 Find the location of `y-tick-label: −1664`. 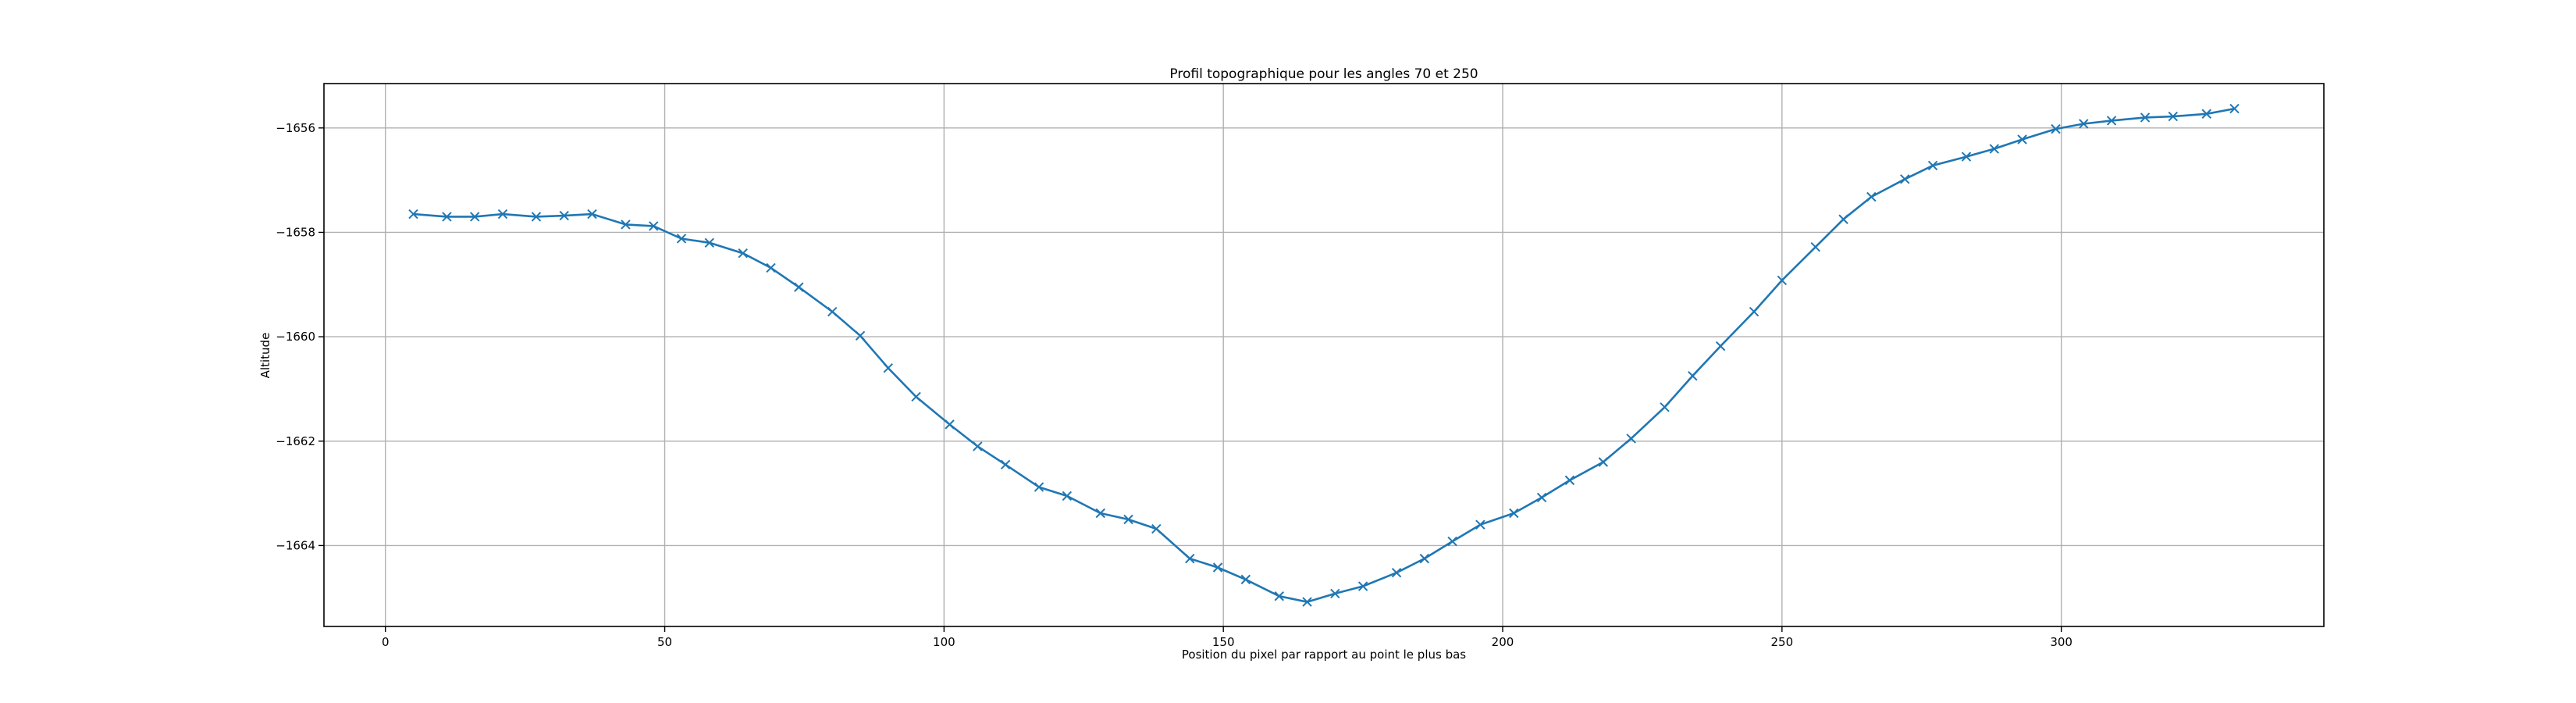

y-tick-label: −1664 is located at coordinates (295, 545).